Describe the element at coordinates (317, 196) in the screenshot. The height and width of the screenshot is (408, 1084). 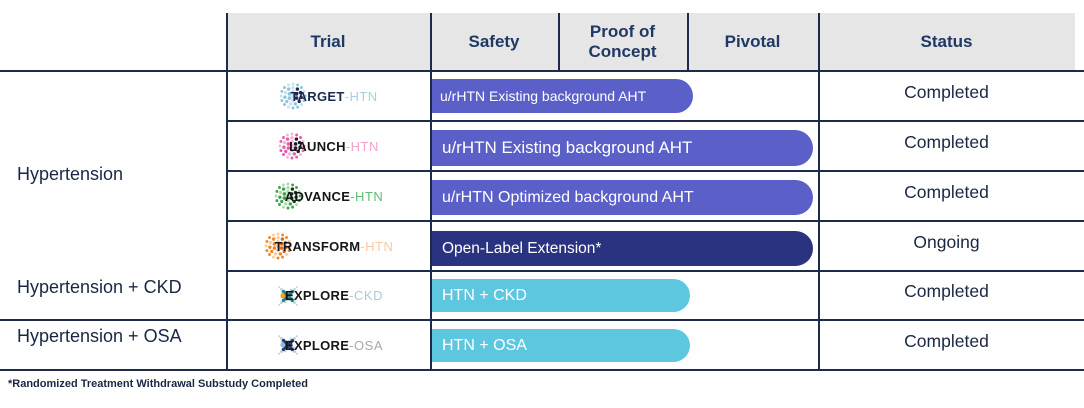
I see `trial-name: ADVANCE` at that location.